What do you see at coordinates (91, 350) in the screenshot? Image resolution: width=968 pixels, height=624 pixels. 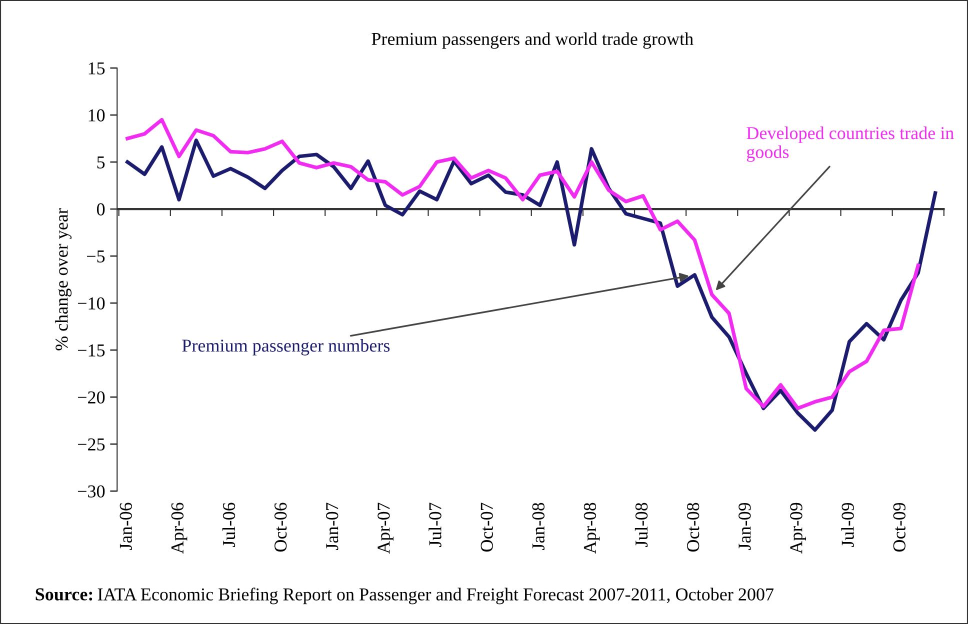 I see `y-tick-label: −15` at bounding box center [91, 350].